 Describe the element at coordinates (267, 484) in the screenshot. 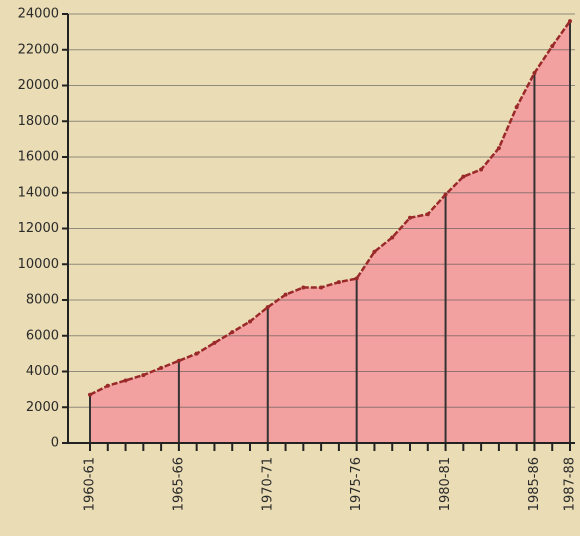

I see `x-tick-label: 1970-71` at that location.